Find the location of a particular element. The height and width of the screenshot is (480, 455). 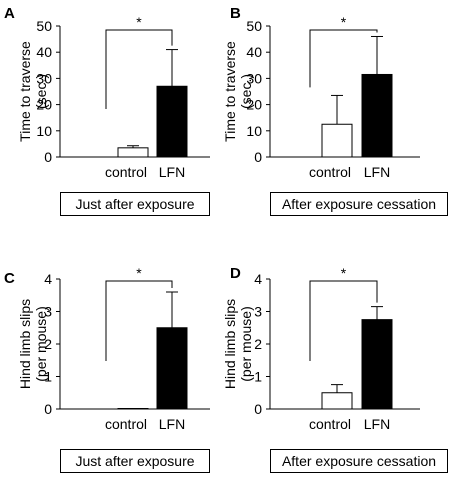

panel-a-ylabel: Time to traverse(sec.) is located at coordinates (33, 91).